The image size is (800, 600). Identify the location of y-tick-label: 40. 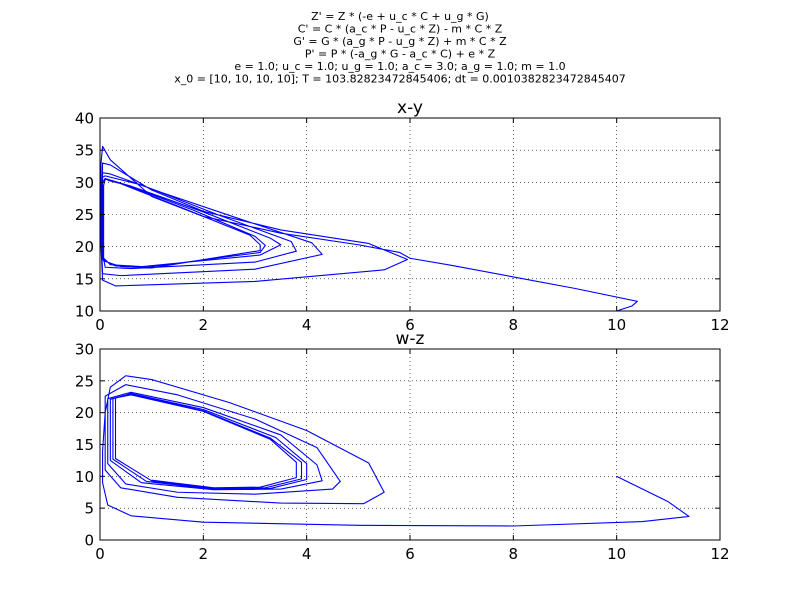
(84, 119).